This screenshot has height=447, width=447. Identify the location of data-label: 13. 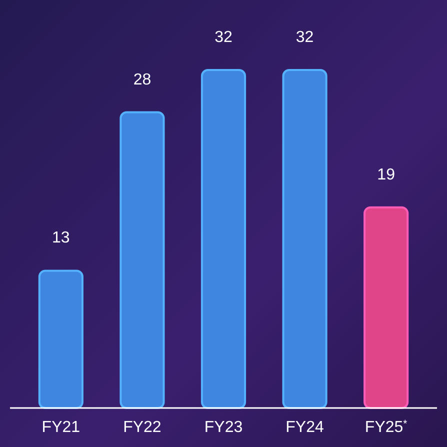
(61, 238).